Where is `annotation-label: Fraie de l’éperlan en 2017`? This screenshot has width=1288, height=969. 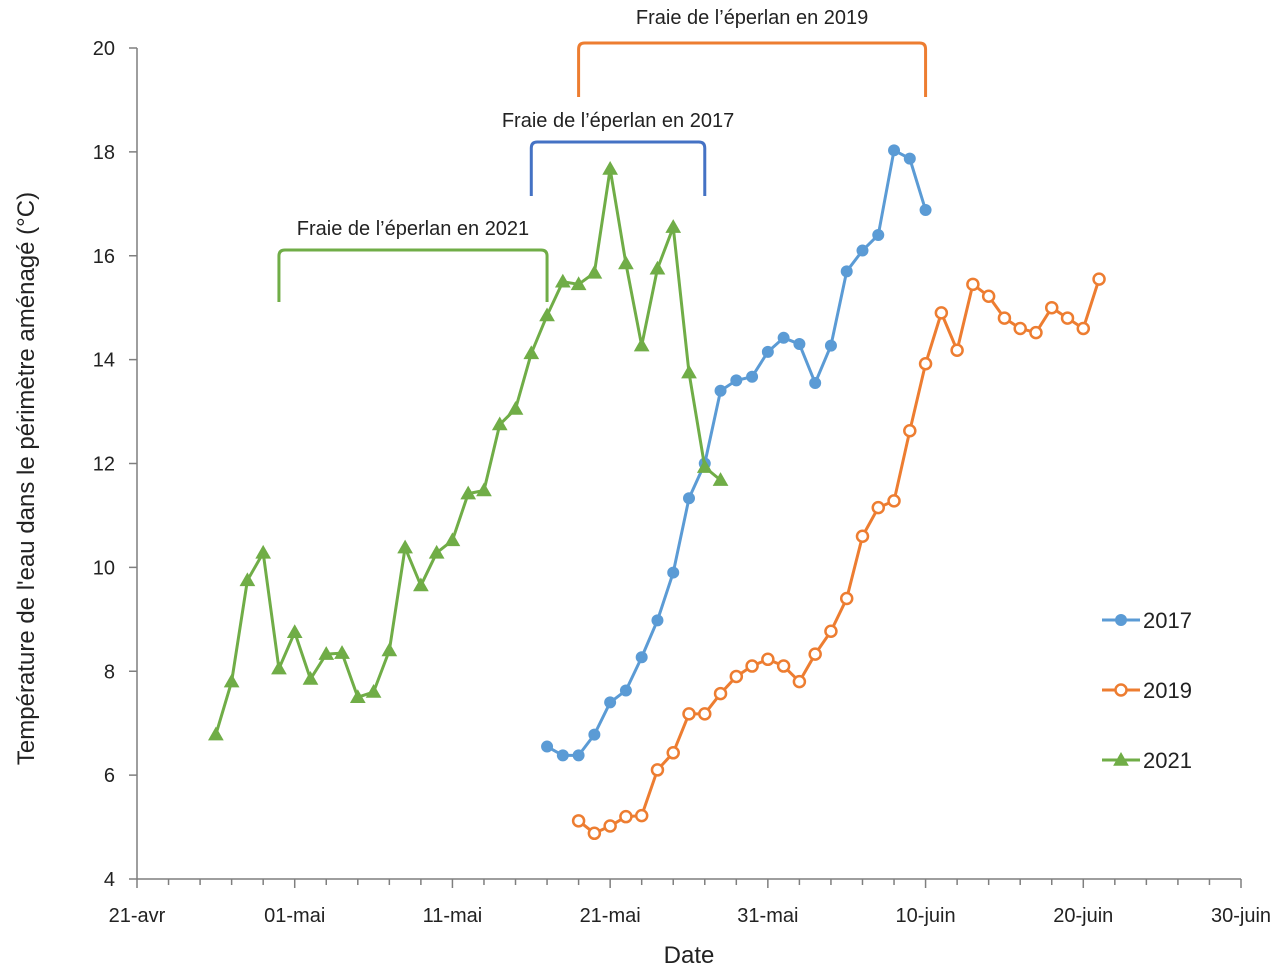
annotation-label: Fraie de l’éperlan en 2017 is located at coordinates (618, 121).